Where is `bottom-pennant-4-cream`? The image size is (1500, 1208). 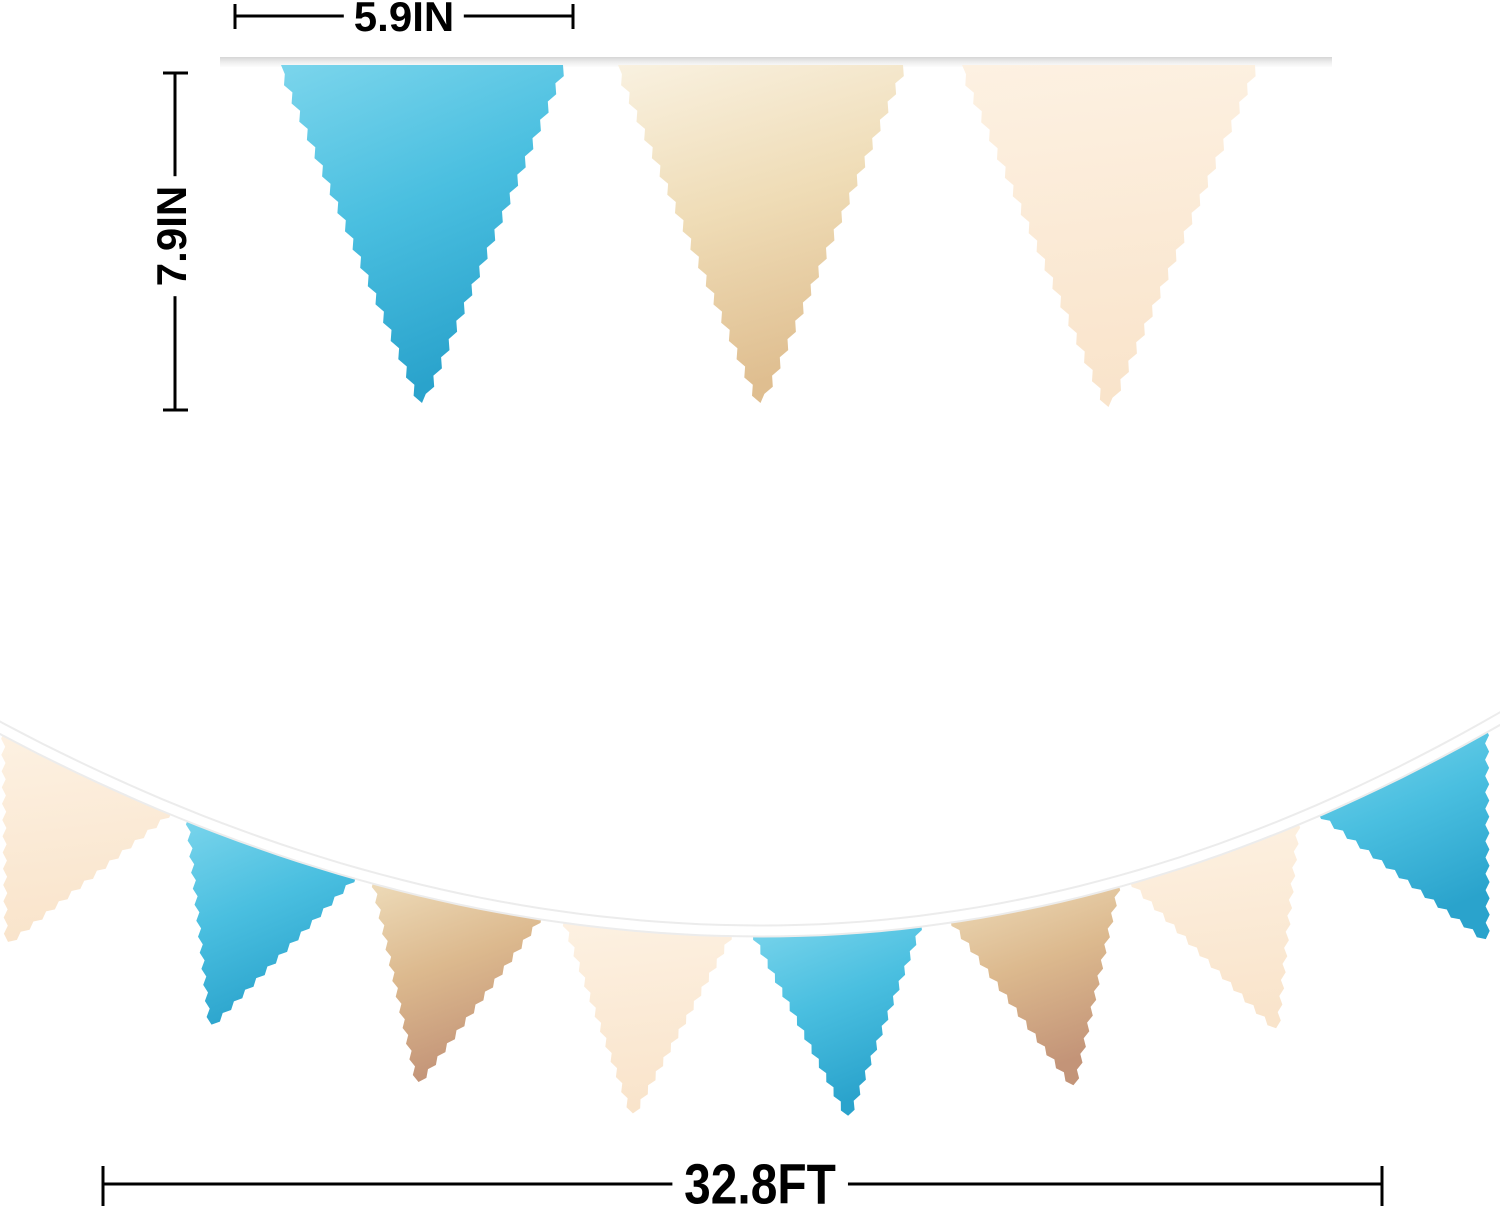
bottom-pennant-4-cream is located at coordinates (647, 1015).